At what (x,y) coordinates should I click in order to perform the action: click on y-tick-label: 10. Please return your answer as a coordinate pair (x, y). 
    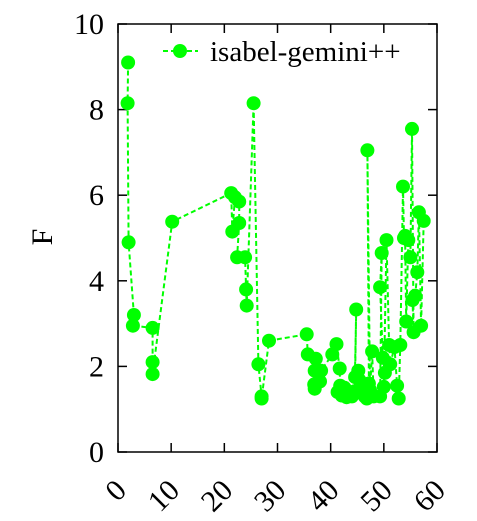
    Looking at the image, I should click on (89, 24).